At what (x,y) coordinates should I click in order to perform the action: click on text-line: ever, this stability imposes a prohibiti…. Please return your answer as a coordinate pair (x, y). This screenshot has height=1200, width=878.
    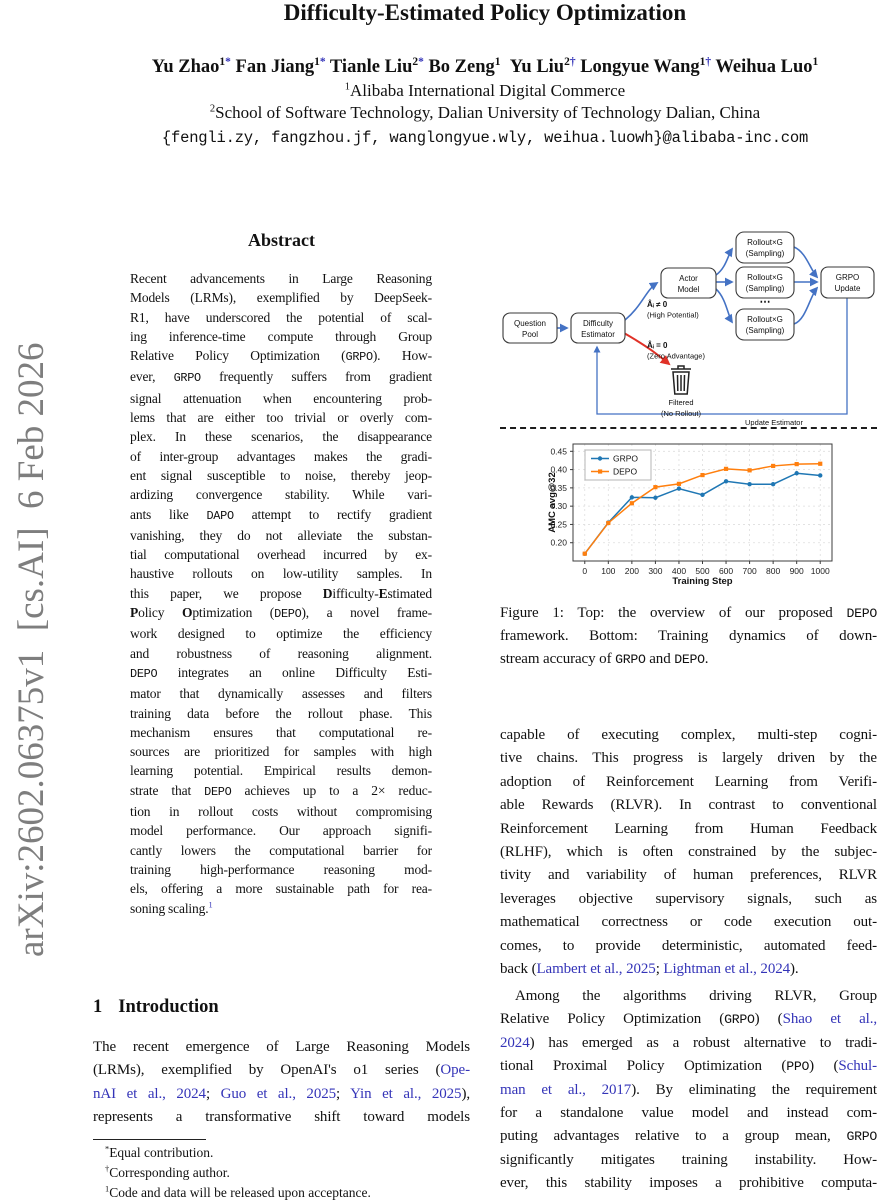
    Looking at the image, I should click on (688, 1183).